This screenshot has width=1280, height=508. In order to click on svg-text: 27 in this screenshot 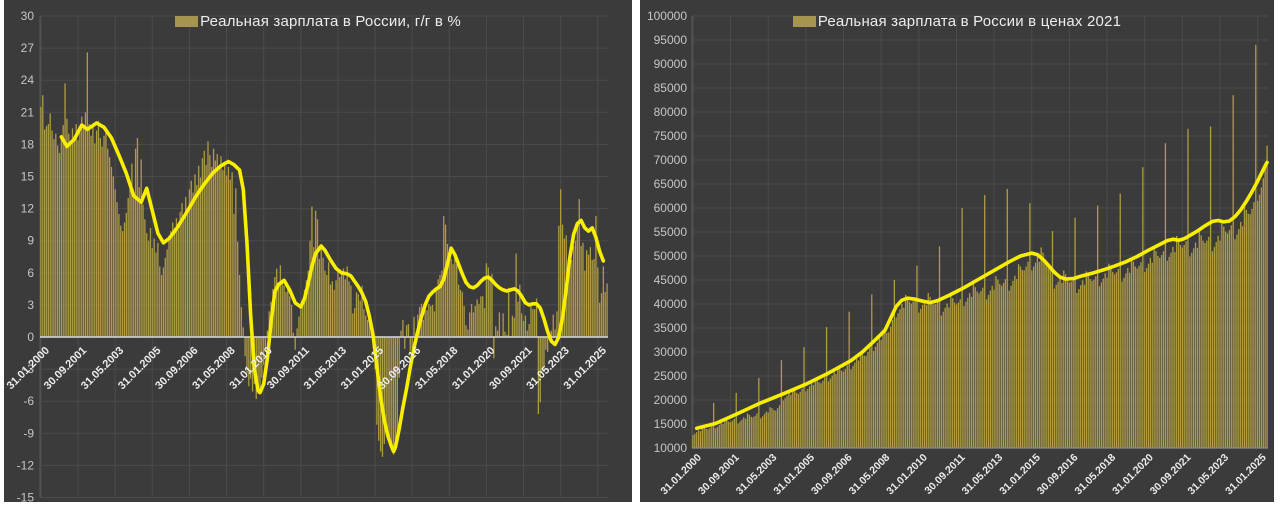, I will do `click(28, 48)`.